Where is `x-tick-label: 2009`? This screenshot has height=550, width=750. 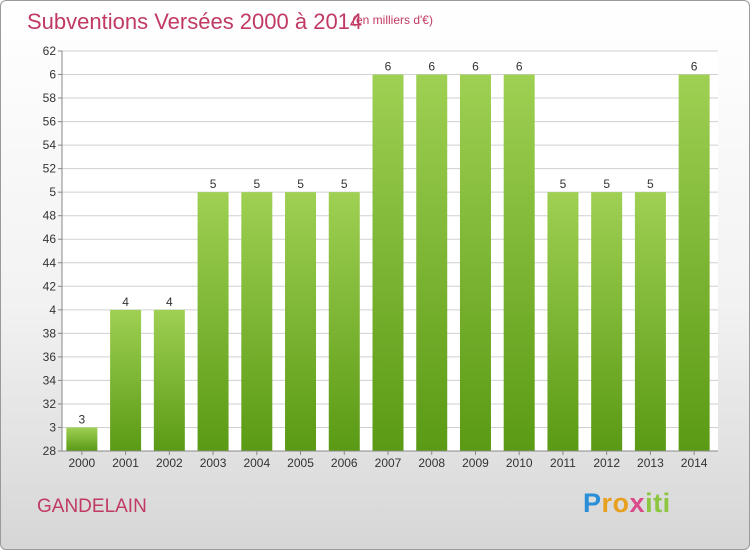
x-tick-label: 2009 is located at coordinates (475, 463).